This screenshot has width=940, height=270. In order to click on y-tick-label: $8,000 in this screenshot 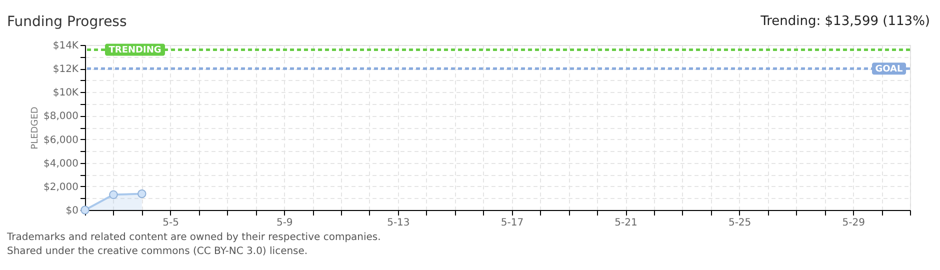, I will do `click(61, 116)`.